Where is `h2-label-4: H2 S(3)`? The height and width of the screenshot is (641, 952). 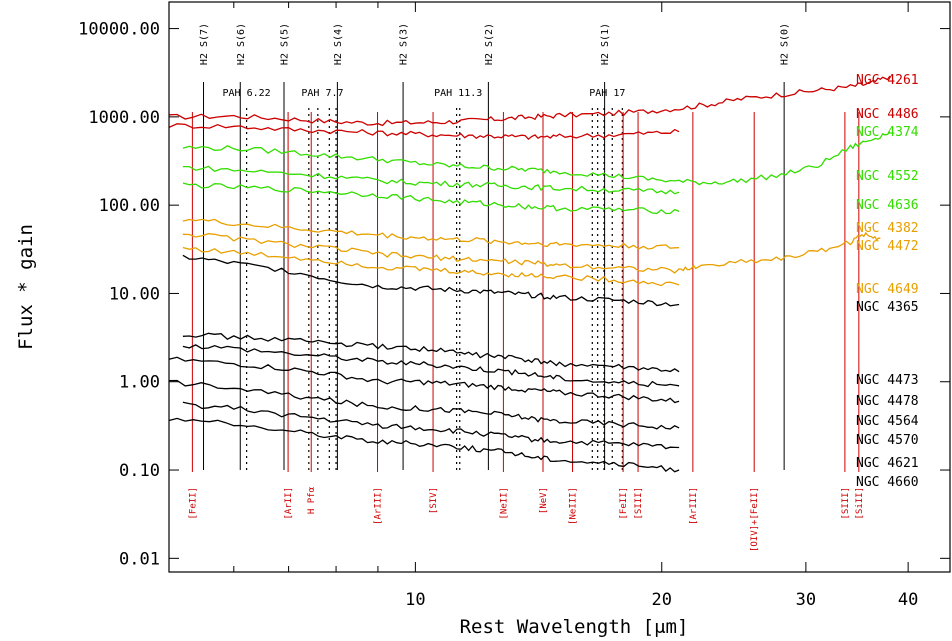 h2-label-4: H2 S(3) is located at coordinates (404, 44).